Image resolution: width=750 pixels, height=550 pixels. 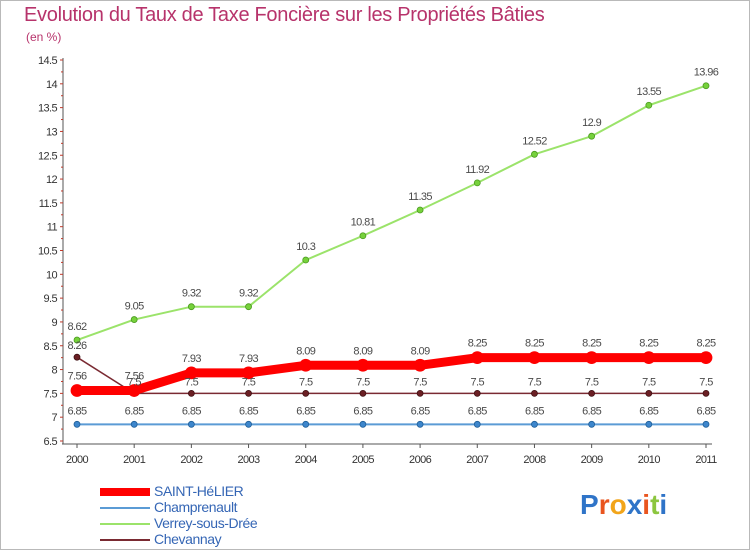 I want to click on y-tick-label: 6.5, so click(x=51, y=442).